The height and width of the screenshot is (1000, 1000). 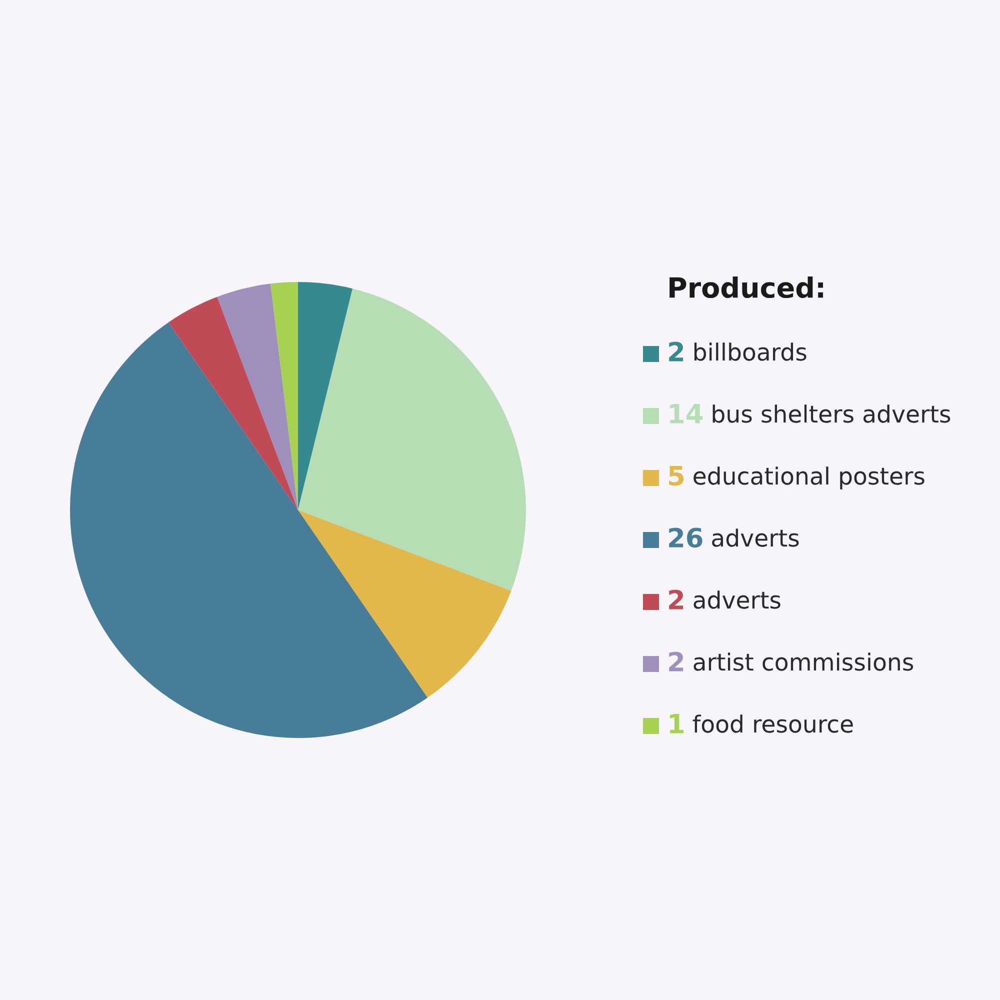 I want to click on data-label: 26, so click(x=685, y=538).